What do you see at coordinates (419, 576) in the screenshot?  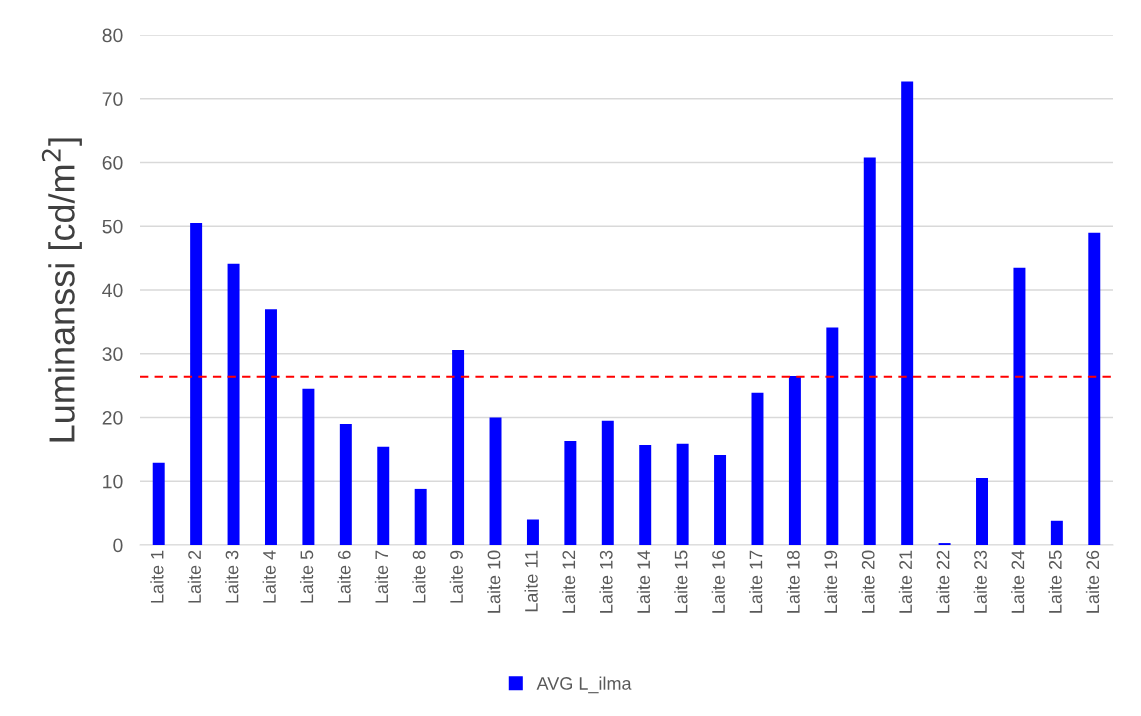 I see `x-tick-label: Laite 8` at bounding box center [419, 576].